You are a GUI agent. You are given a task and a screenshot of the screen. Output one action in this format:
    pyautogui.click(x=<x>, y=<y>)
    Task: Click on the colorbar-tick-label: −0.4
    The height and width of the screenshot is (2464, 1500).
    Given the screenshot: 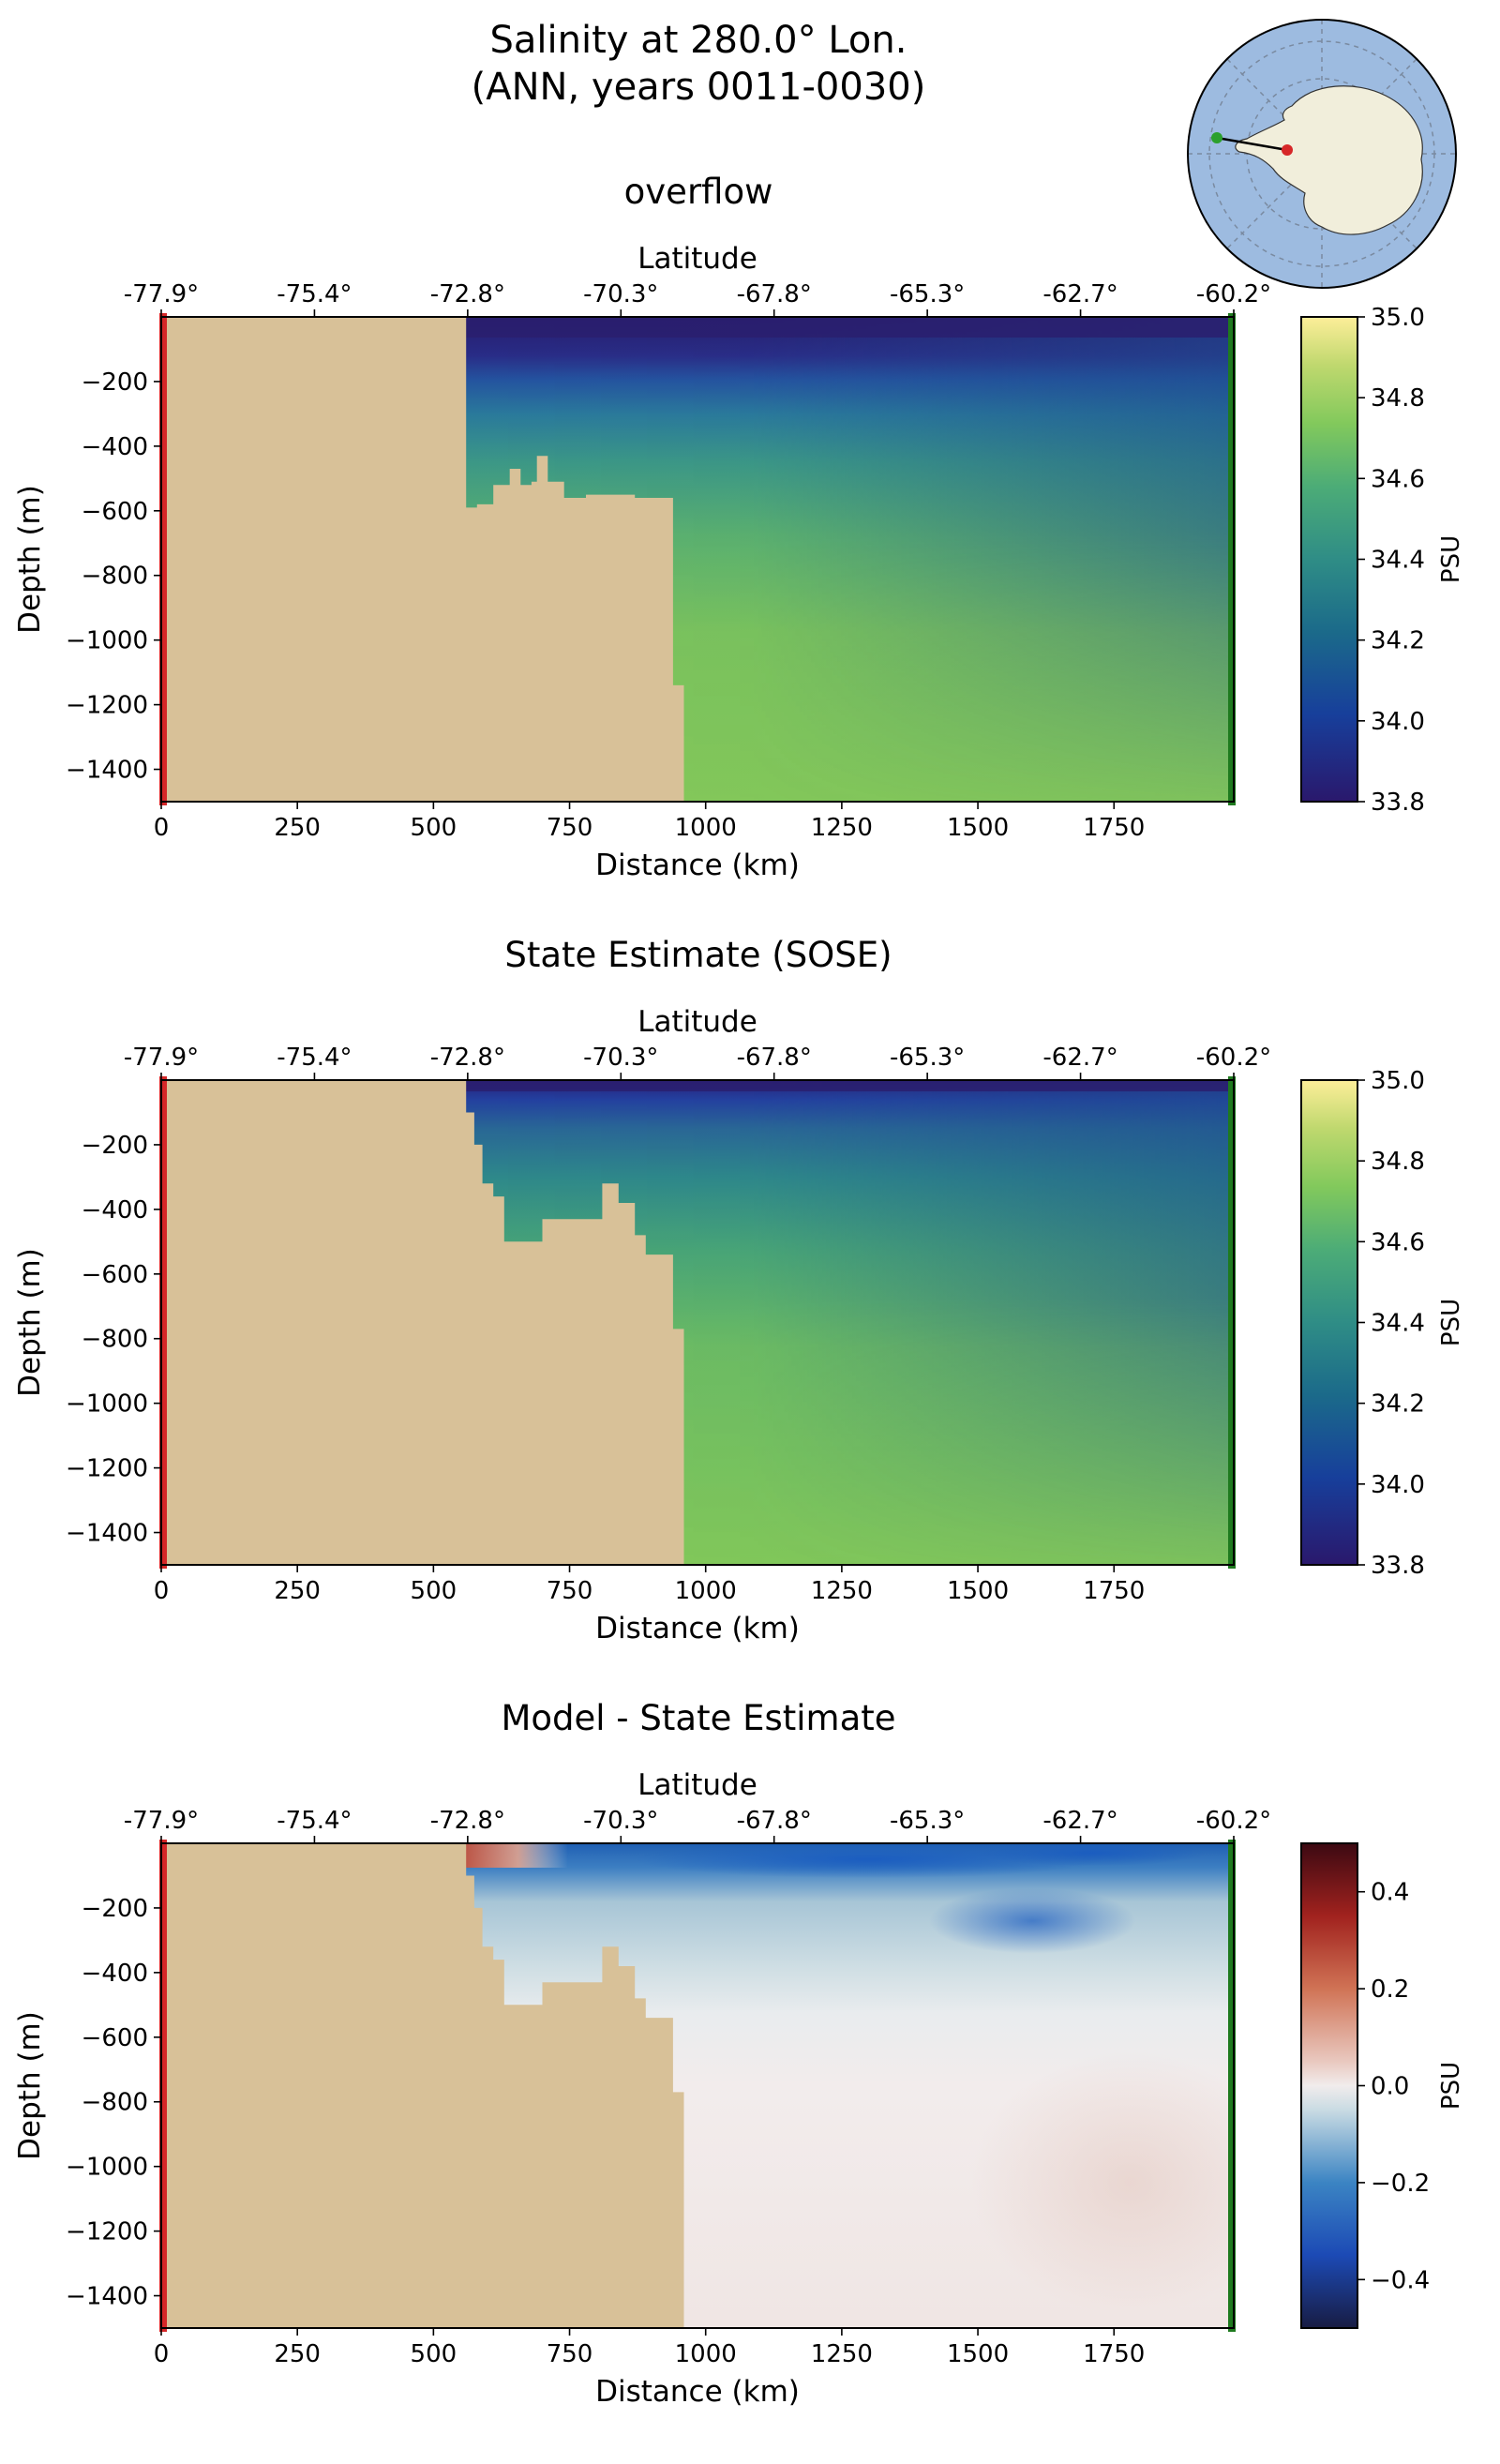 What is the action you would take?
    pyautogui.click(x=1400, y=2280)
    